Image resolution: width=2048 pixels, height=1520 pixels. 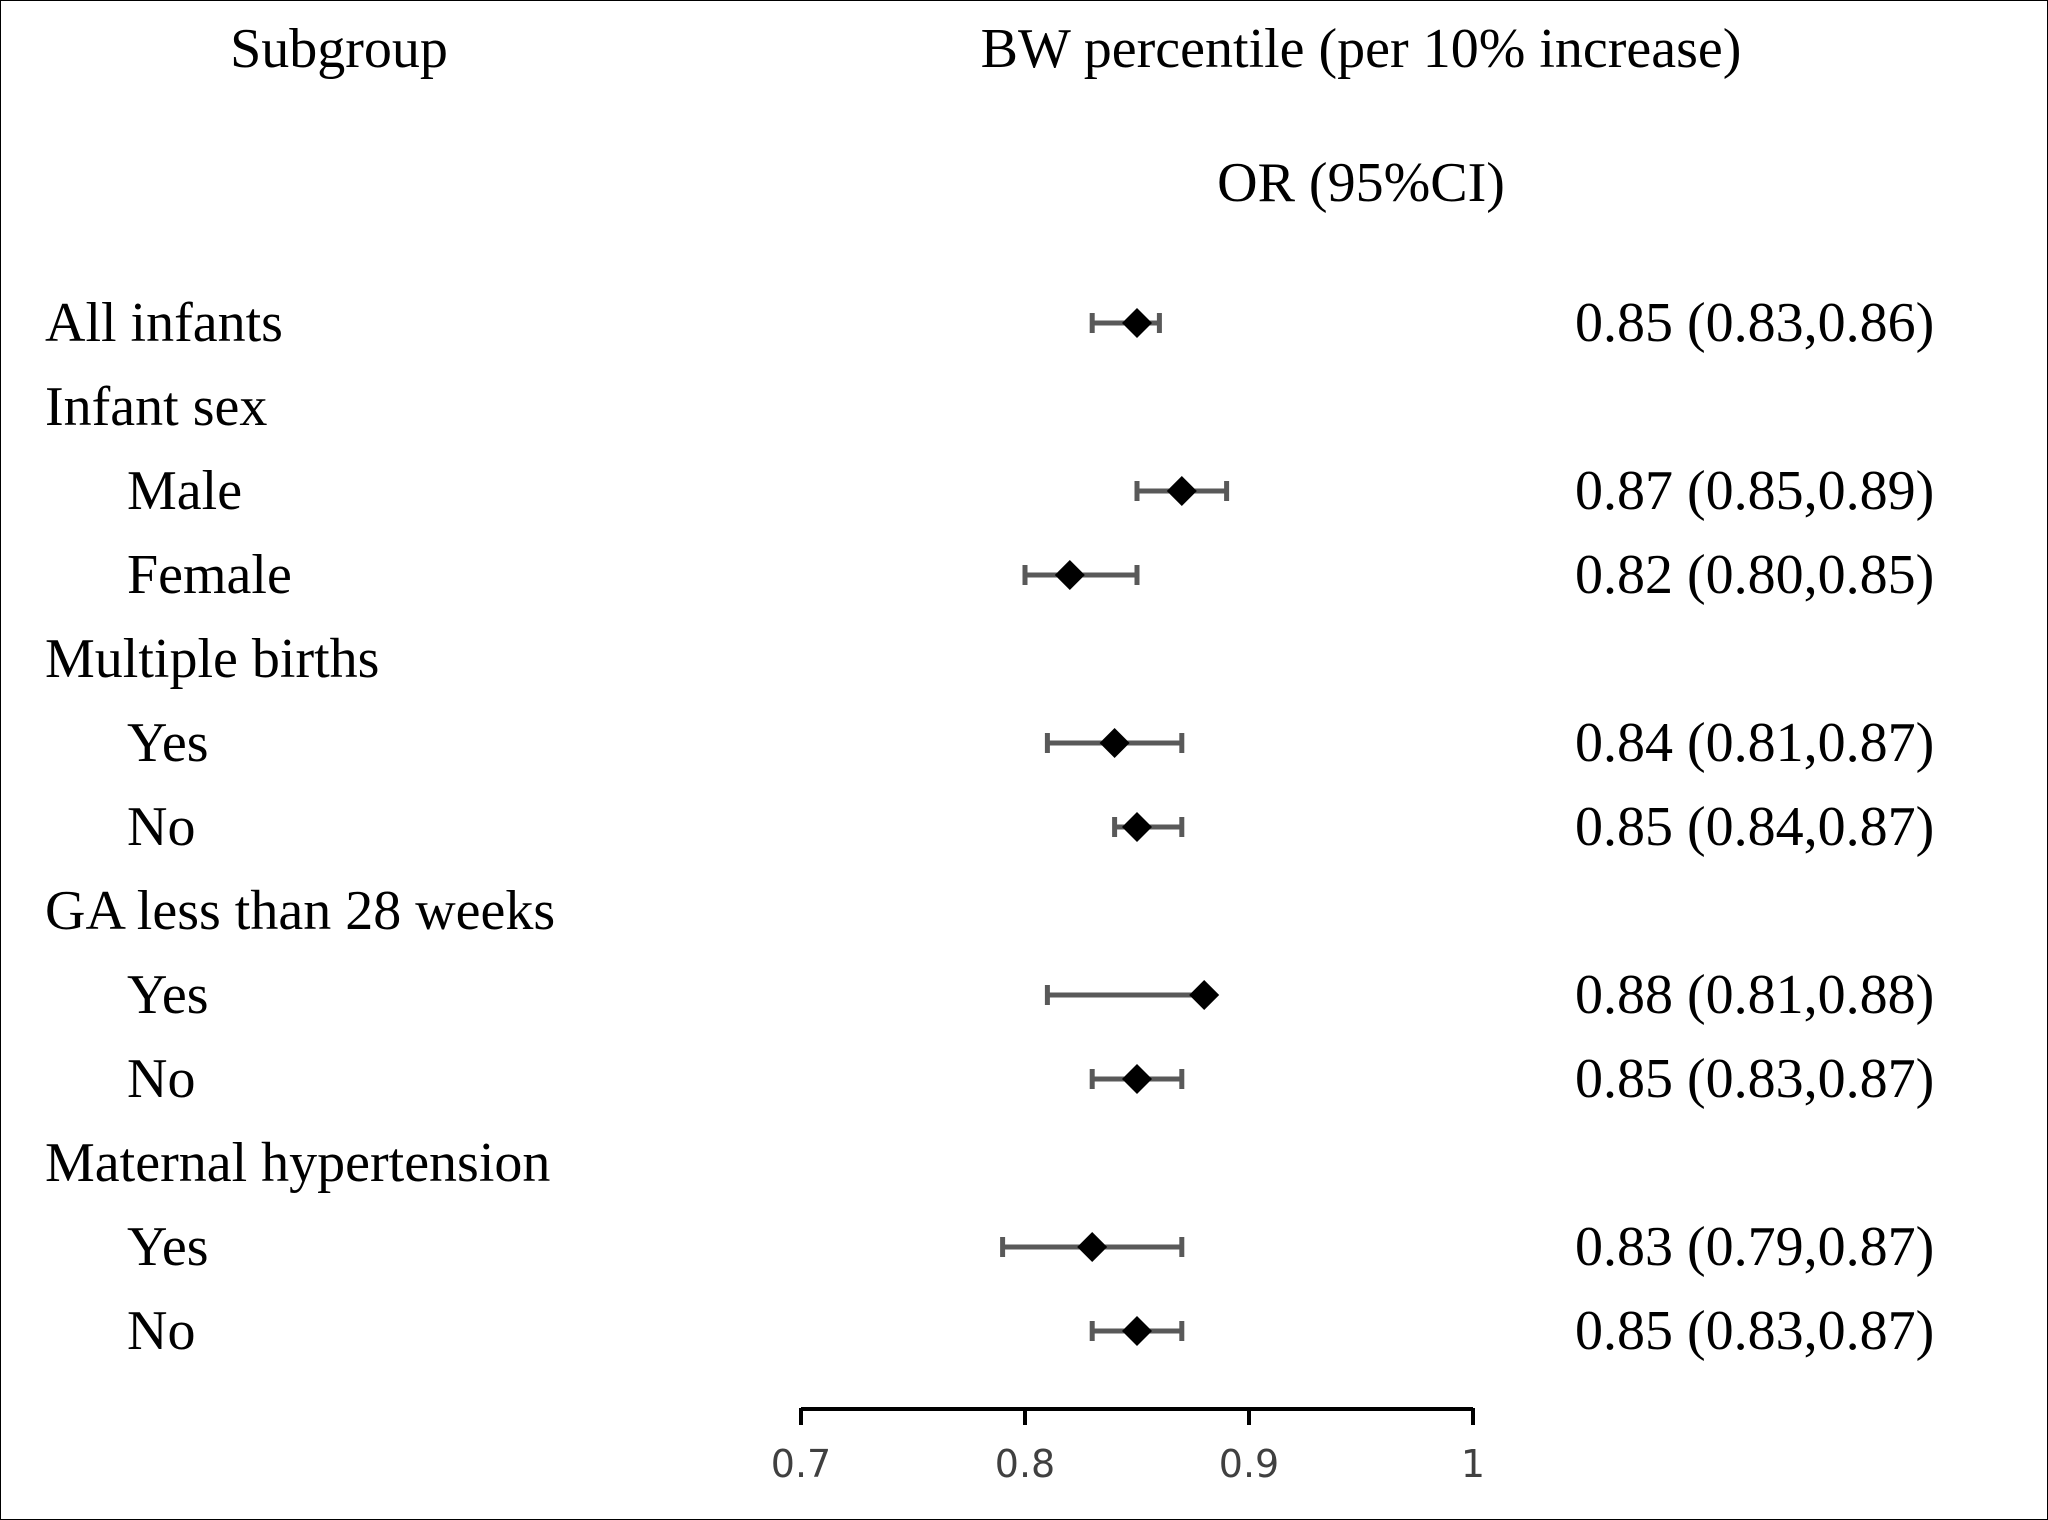 What do you see at coordinates (1361, 49) in the screenshot?
I see `exposure-header: BW percentile (per 10% increase)` at bounding box center [1361, 49].